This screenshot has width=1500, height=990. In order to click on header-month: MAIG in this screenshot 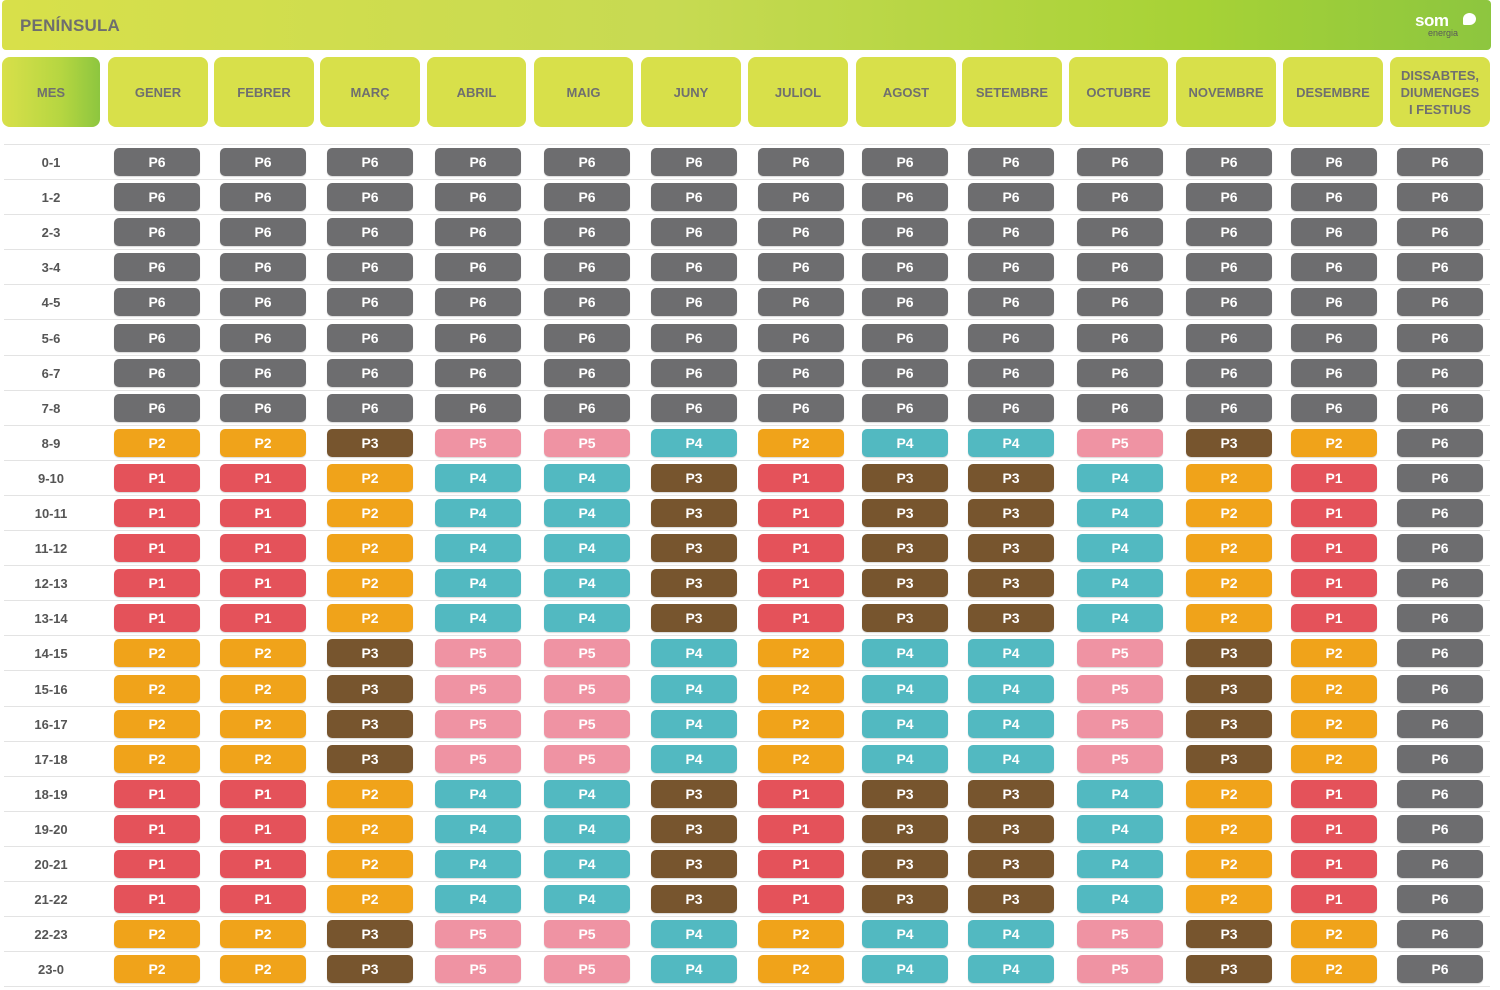, I will do `click(583, 92)`.